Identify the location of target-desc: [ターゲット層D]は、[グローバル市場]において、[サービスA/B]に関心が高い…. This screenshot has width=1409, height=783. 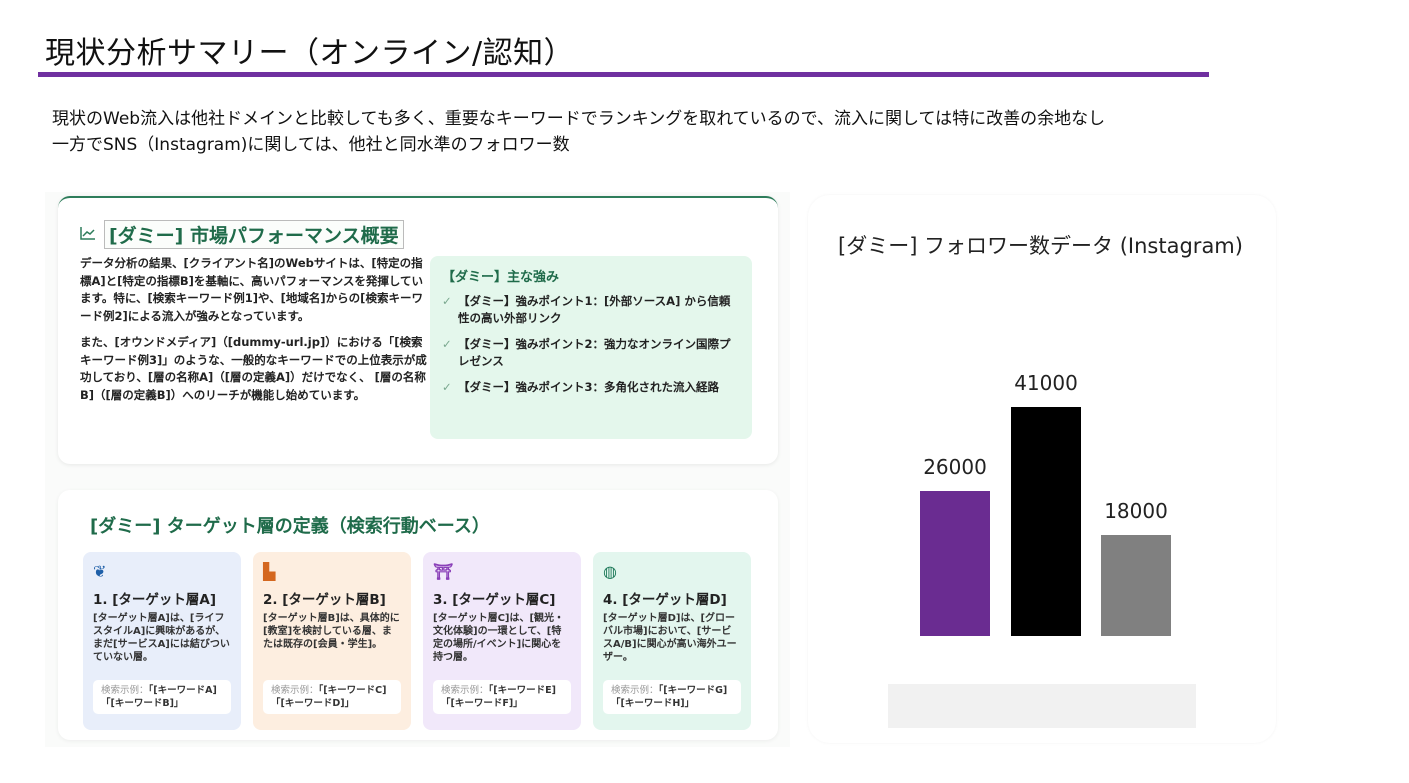
(670, 638).